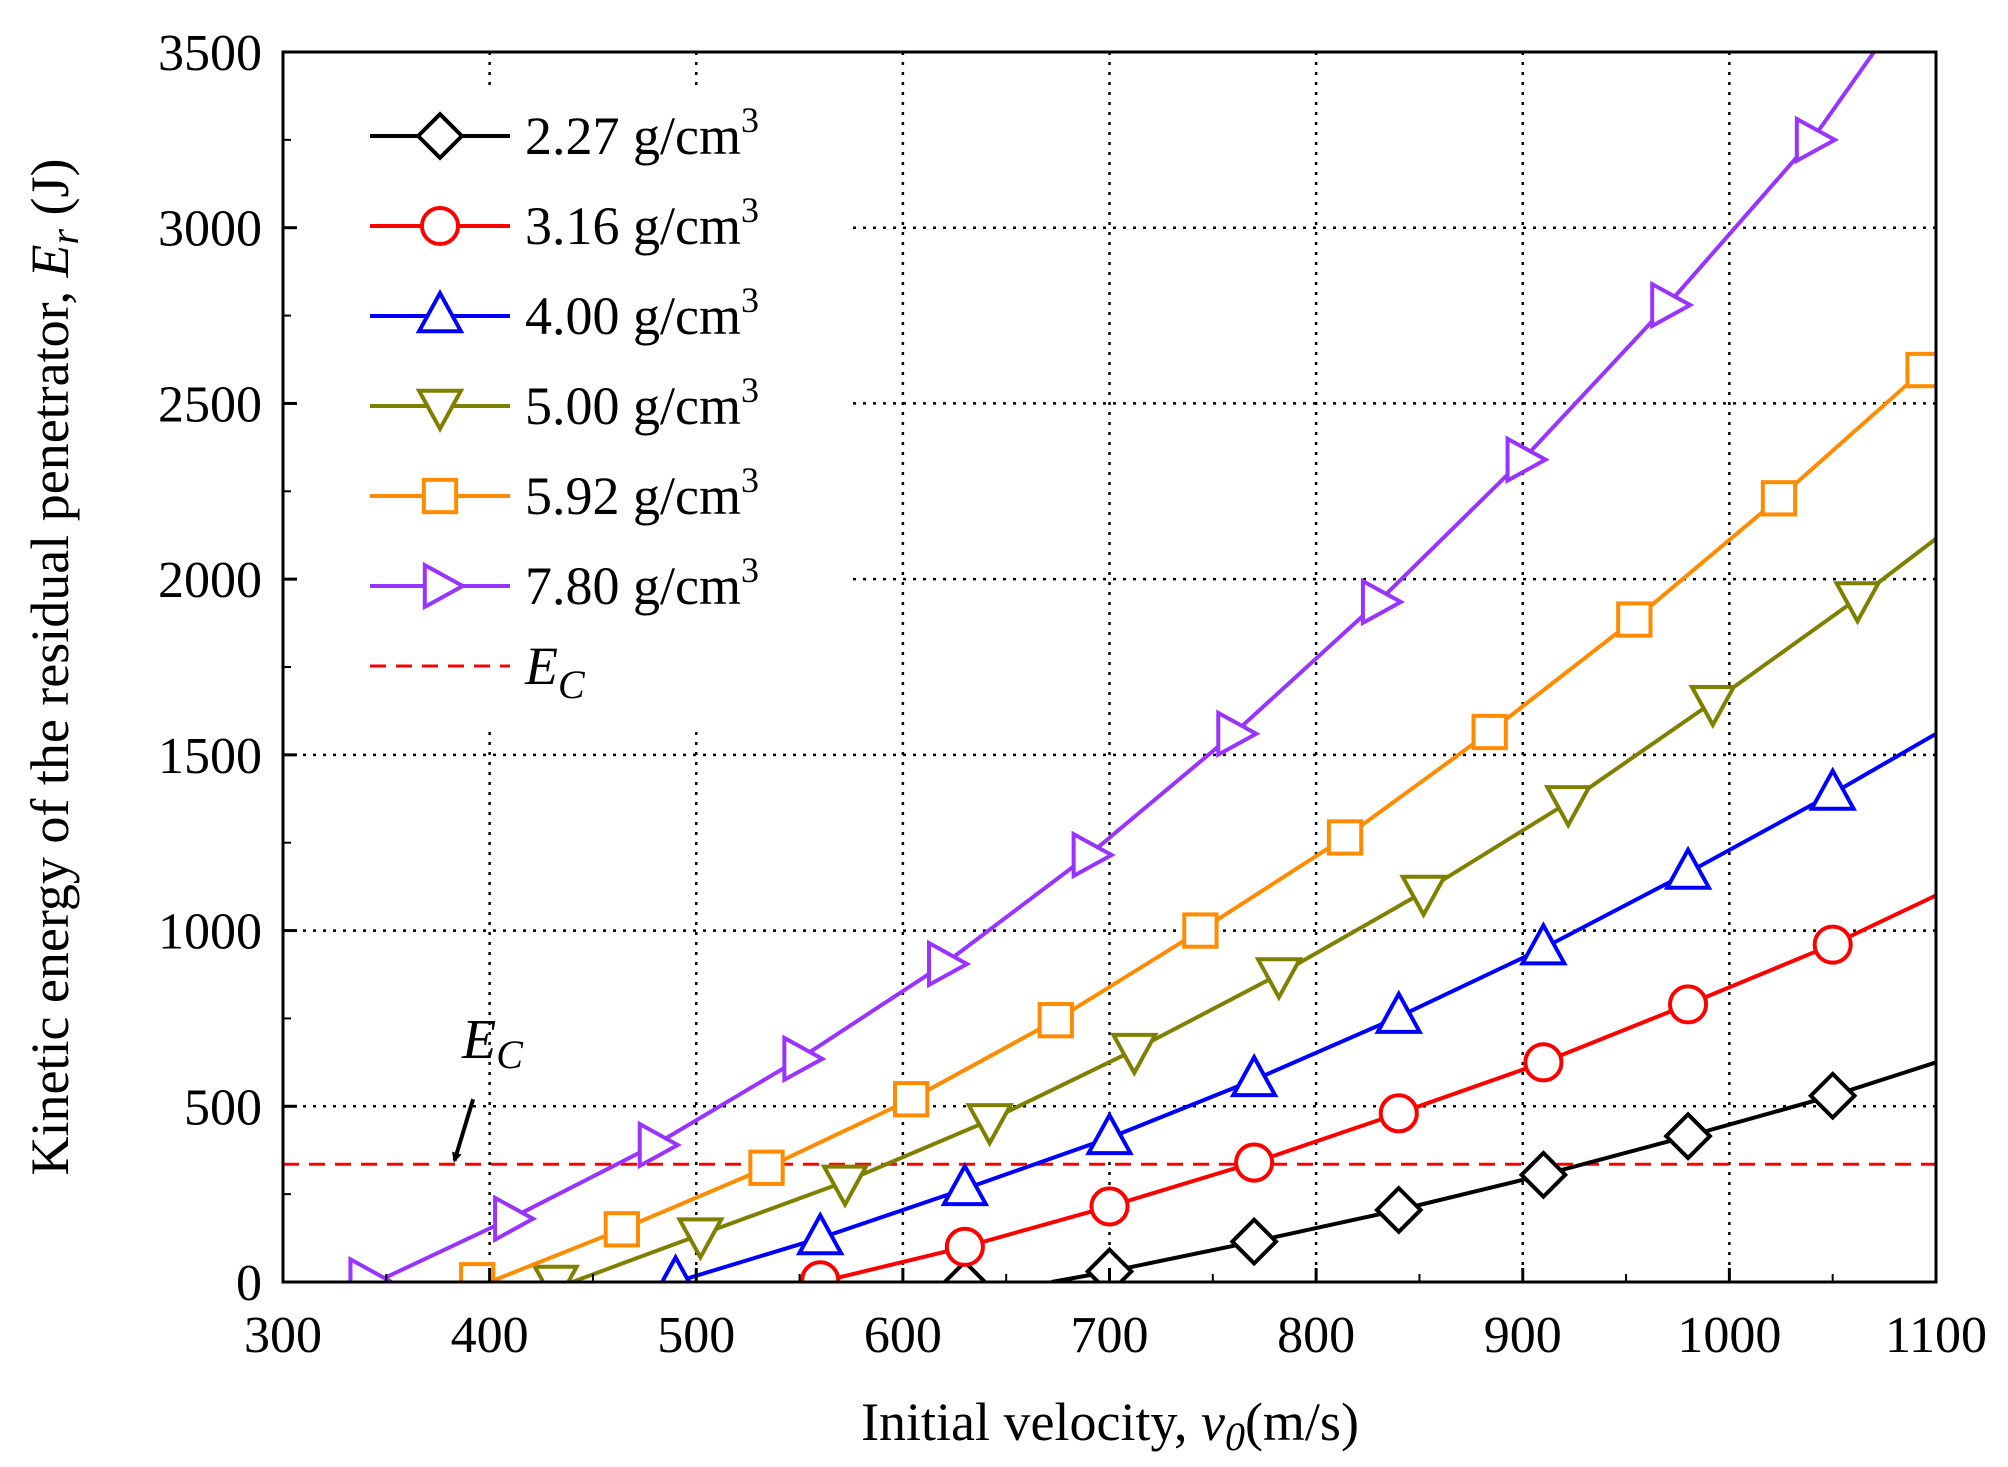 The height and width of the screenshot is (1467, 2008). I want to click on legend-item: 7.80 g/cm3, so click(564, 583).